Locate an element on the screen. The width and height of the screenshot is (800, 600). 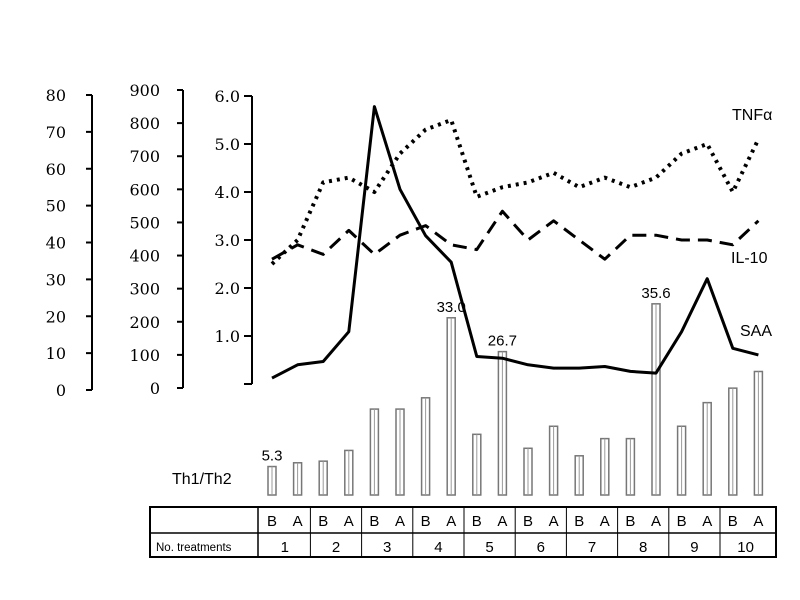
axis-middle-tick-label: 100 is located at coordinates (144, 355).